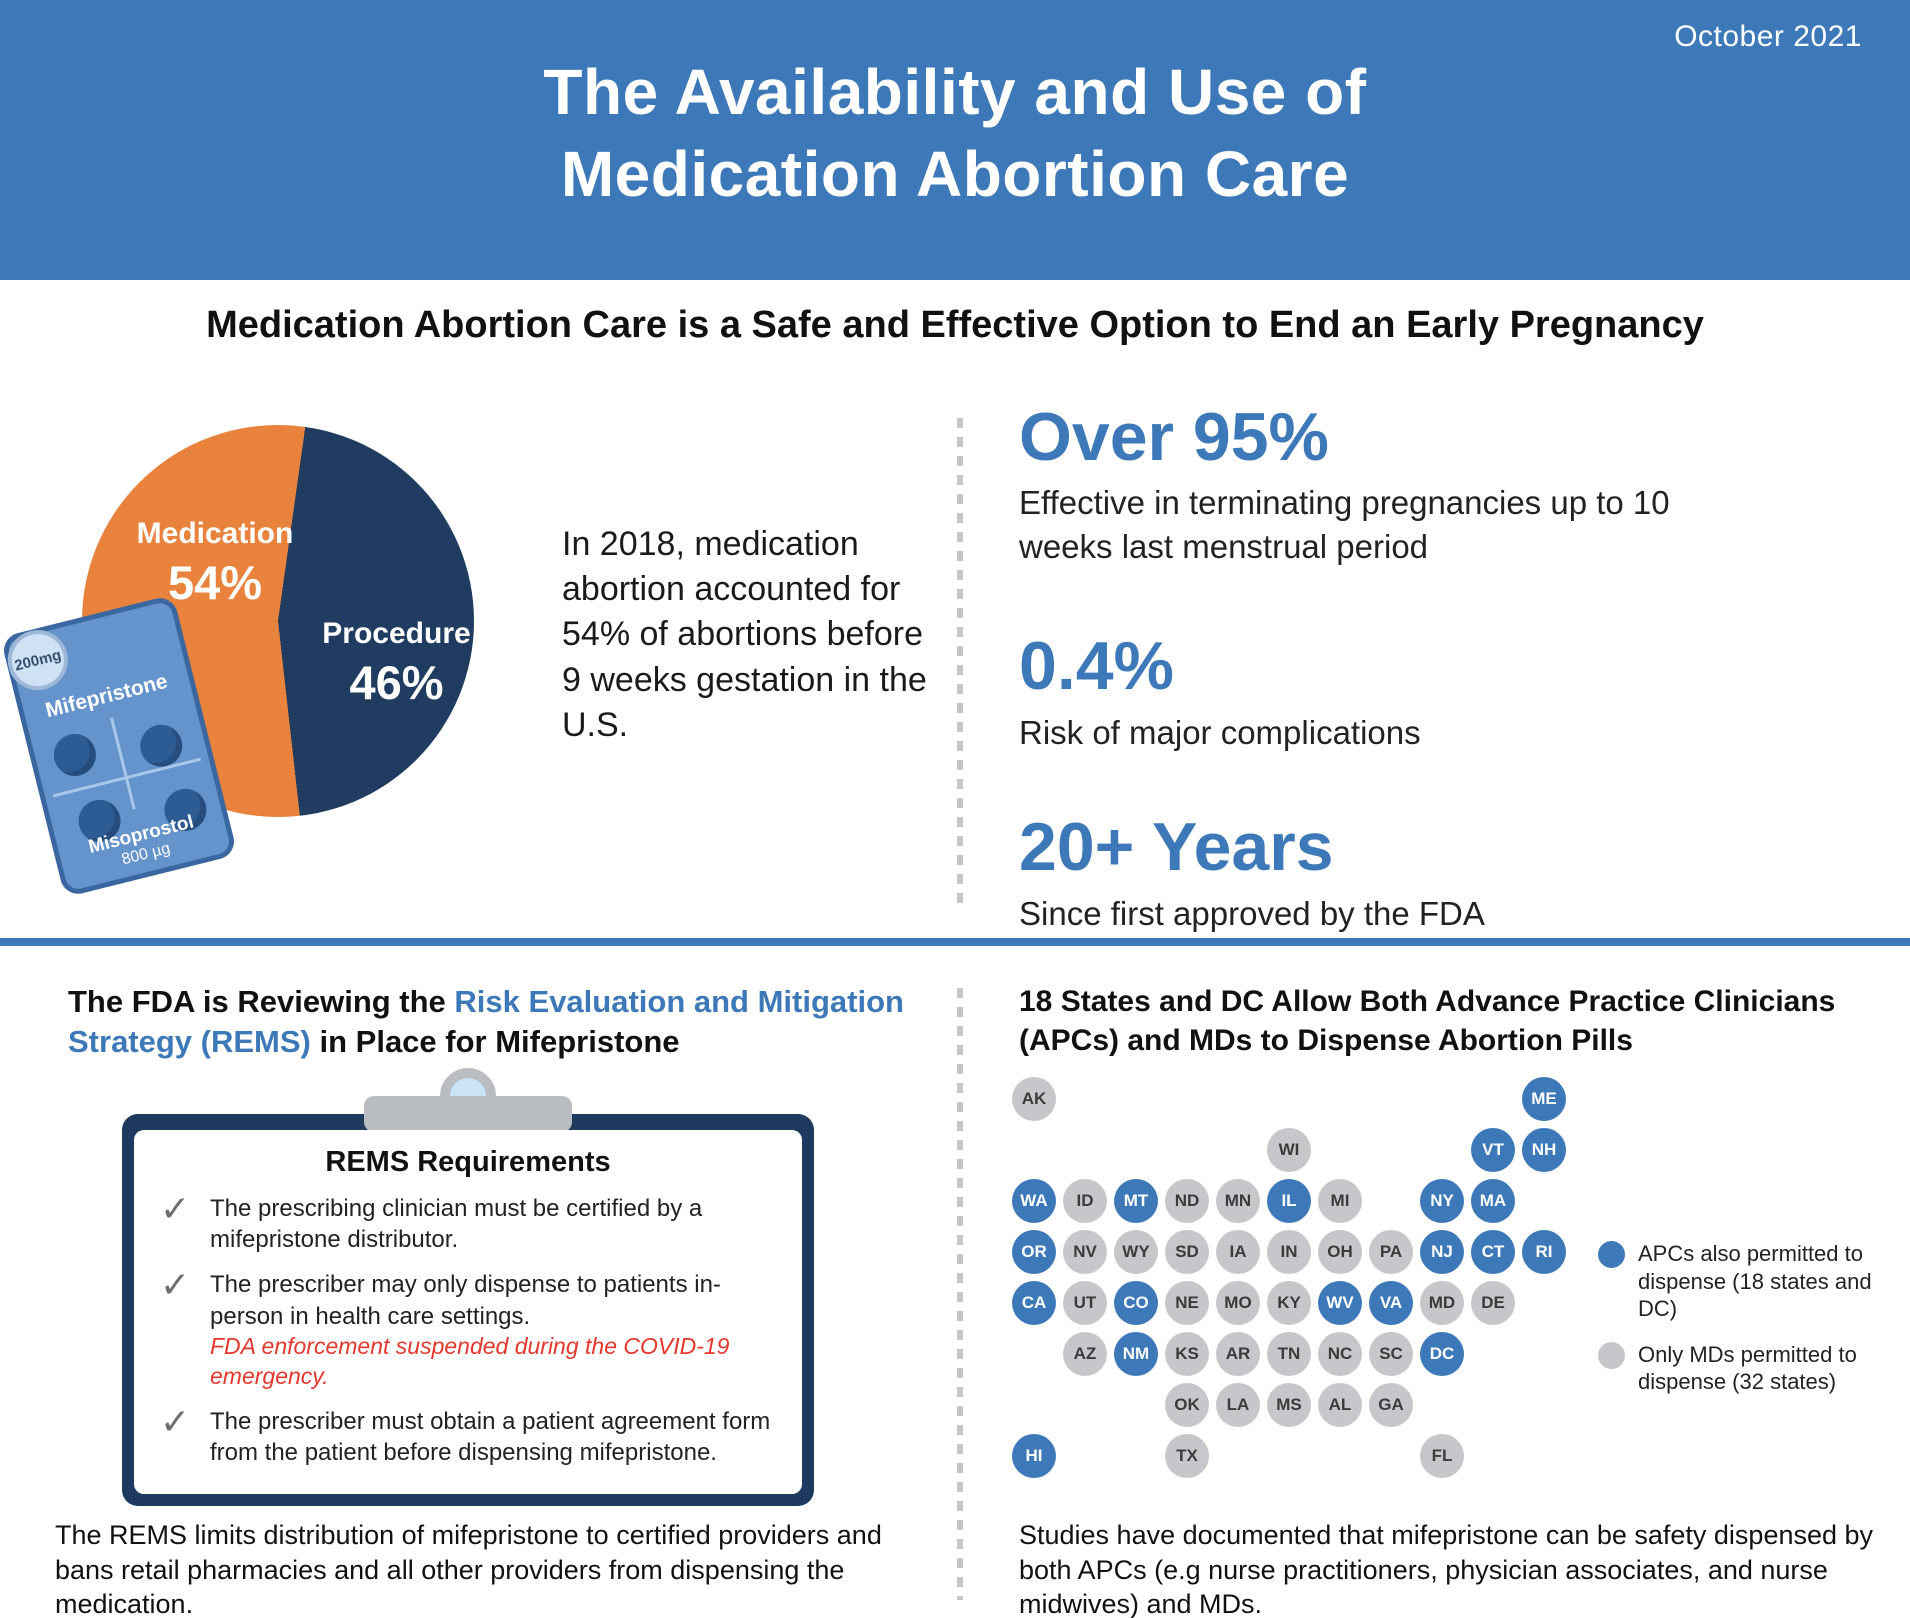 Image resolution: width=1910 pixels, height=1618 pixels. I want to click on state-nm: NM, so click(1136, 1354).